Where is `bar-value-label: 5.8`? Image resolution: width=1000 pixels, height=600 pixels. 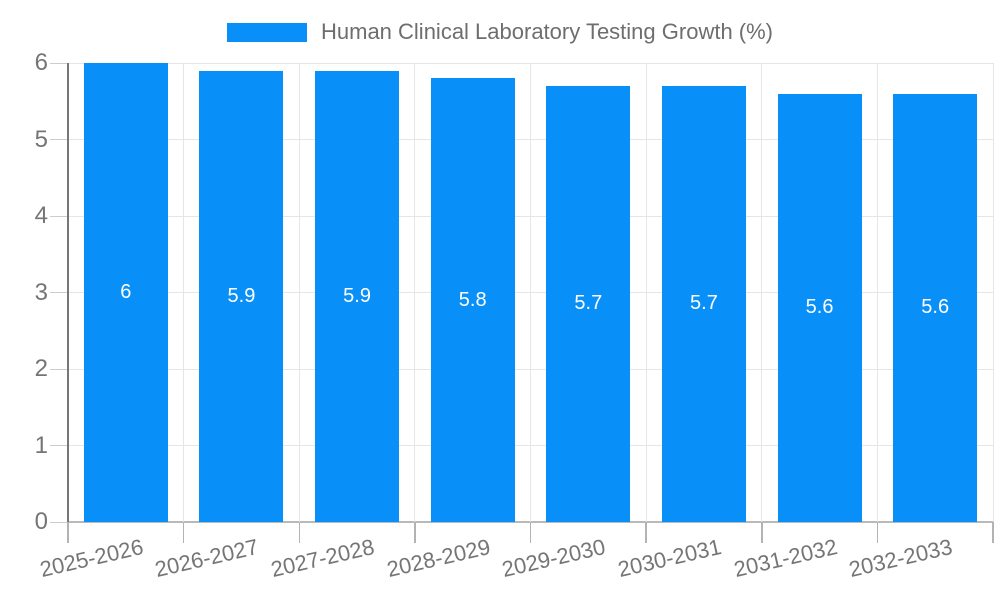 bar-value-label: 5.8 is located at coordinates (472, 299).